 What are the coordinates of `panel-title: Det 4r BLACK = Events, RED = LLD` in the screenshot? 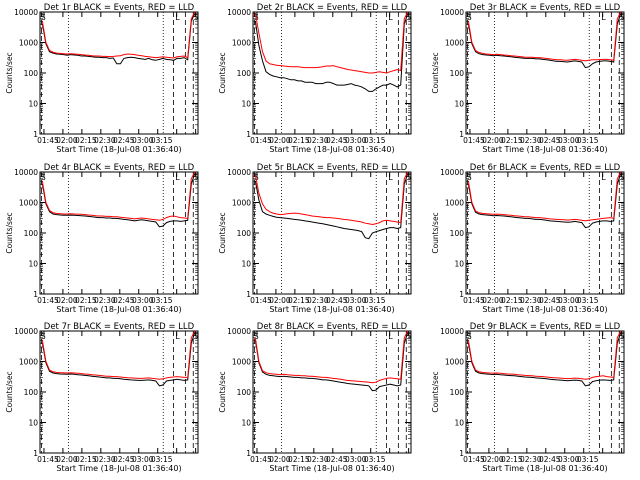 It's located at (119, 168).